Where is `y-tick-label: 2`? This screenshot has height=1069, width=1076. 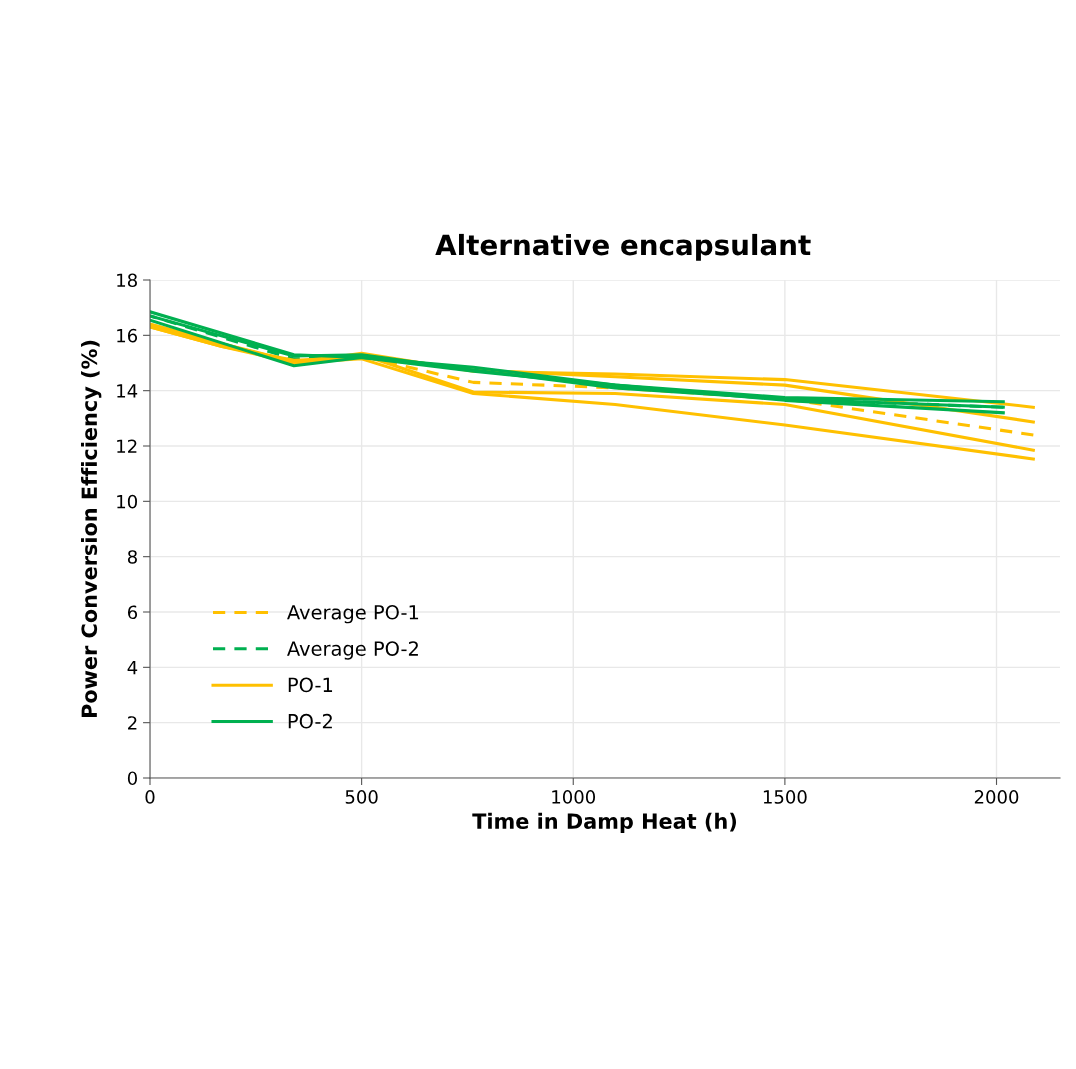 y-tick-label: 2 is located at coordinates (132, 723).